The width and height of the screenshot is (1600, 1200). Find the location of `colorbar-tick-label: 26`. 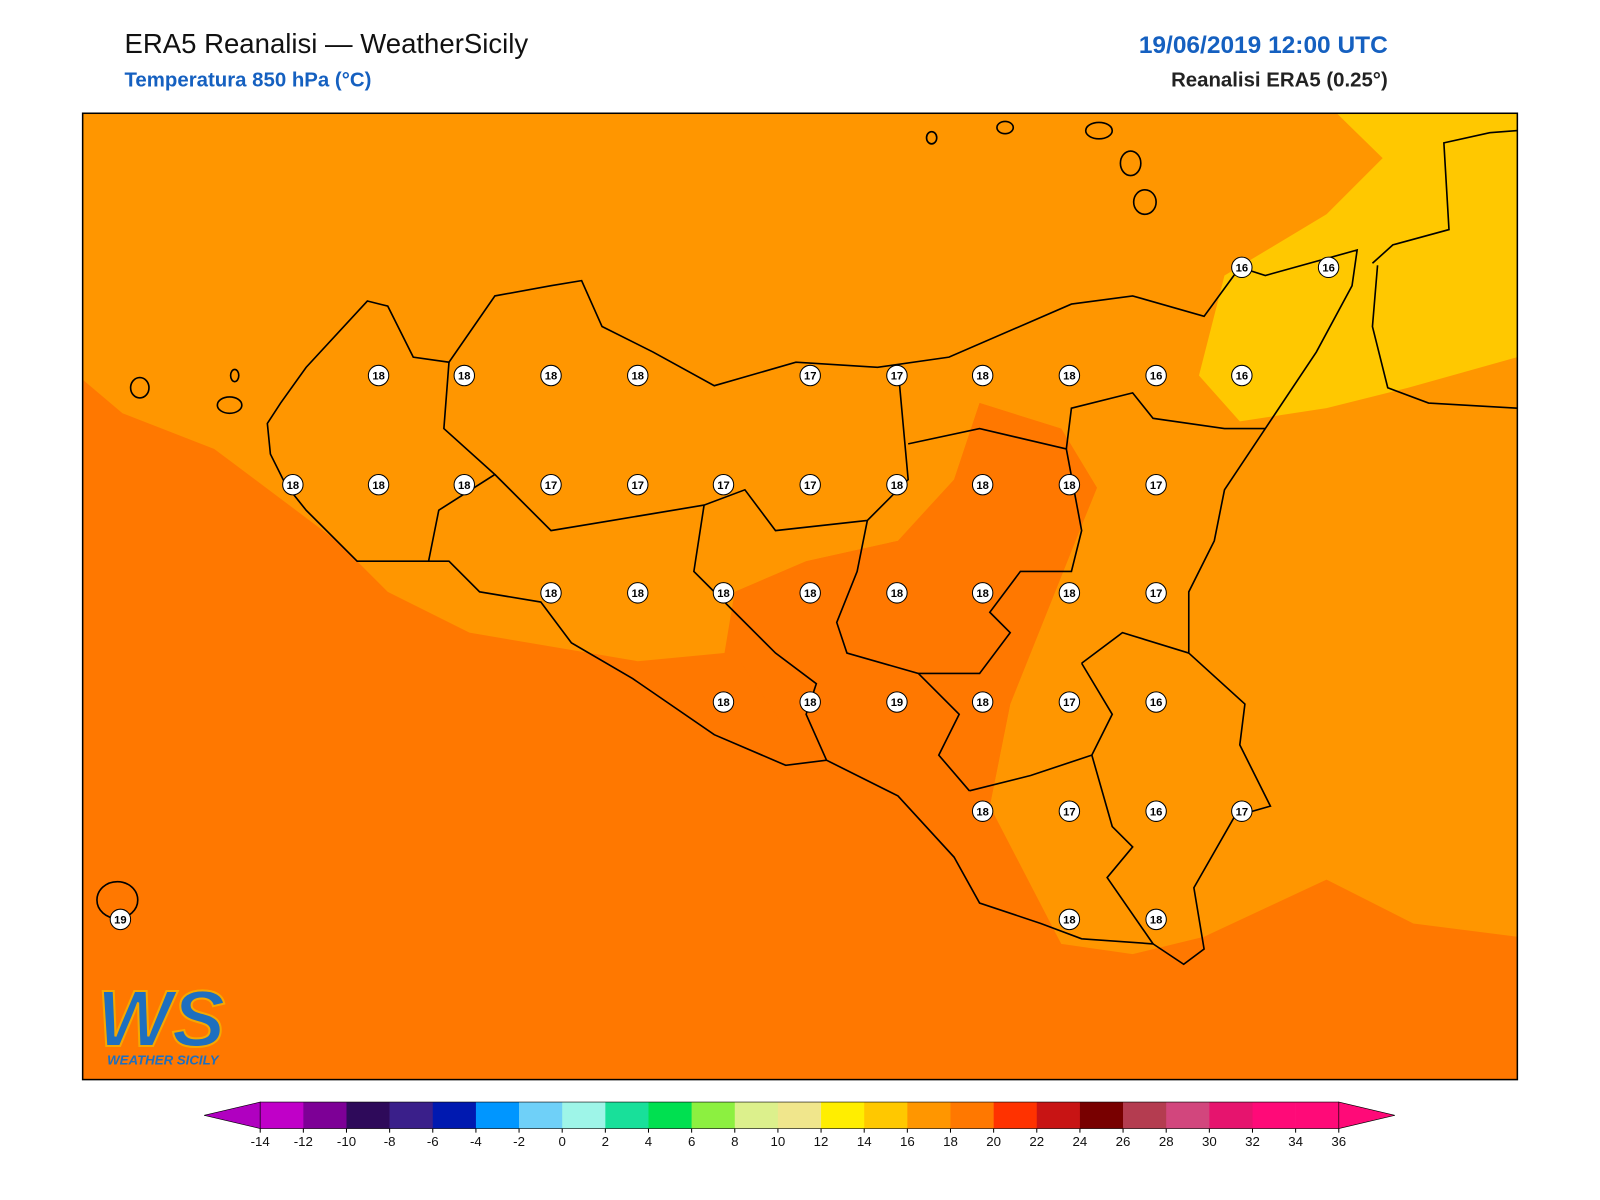

colorbar-tick-label: 26 is located at coordinates (1123, 1141).